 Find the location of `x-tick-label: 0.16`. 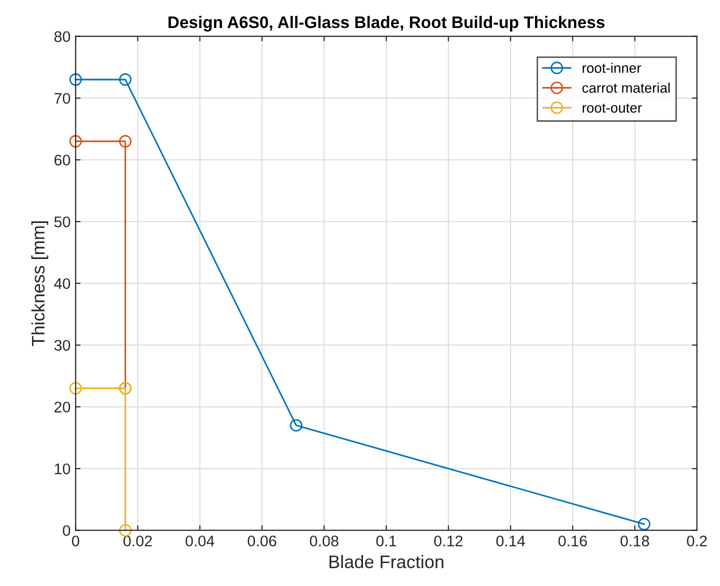

x-tick-label: 0.16 is located at coordinates (572, 541).